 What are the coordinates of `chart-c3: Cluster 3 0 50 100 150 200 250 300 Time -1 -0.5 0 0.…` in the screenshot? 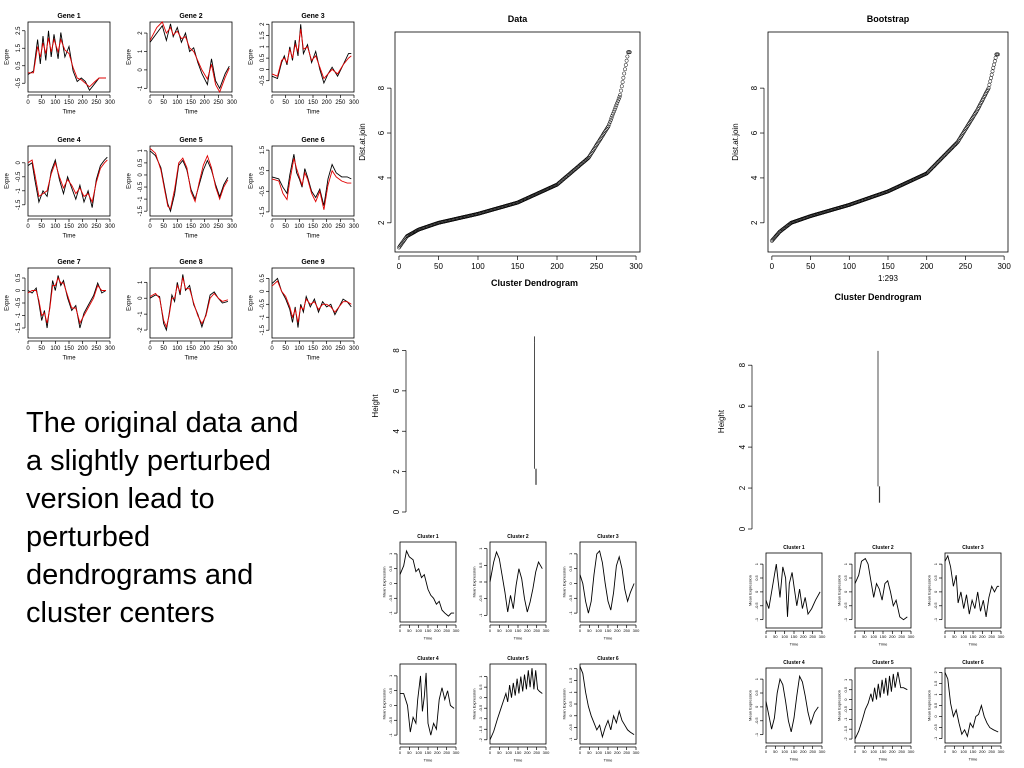 It's located at (601, 587).